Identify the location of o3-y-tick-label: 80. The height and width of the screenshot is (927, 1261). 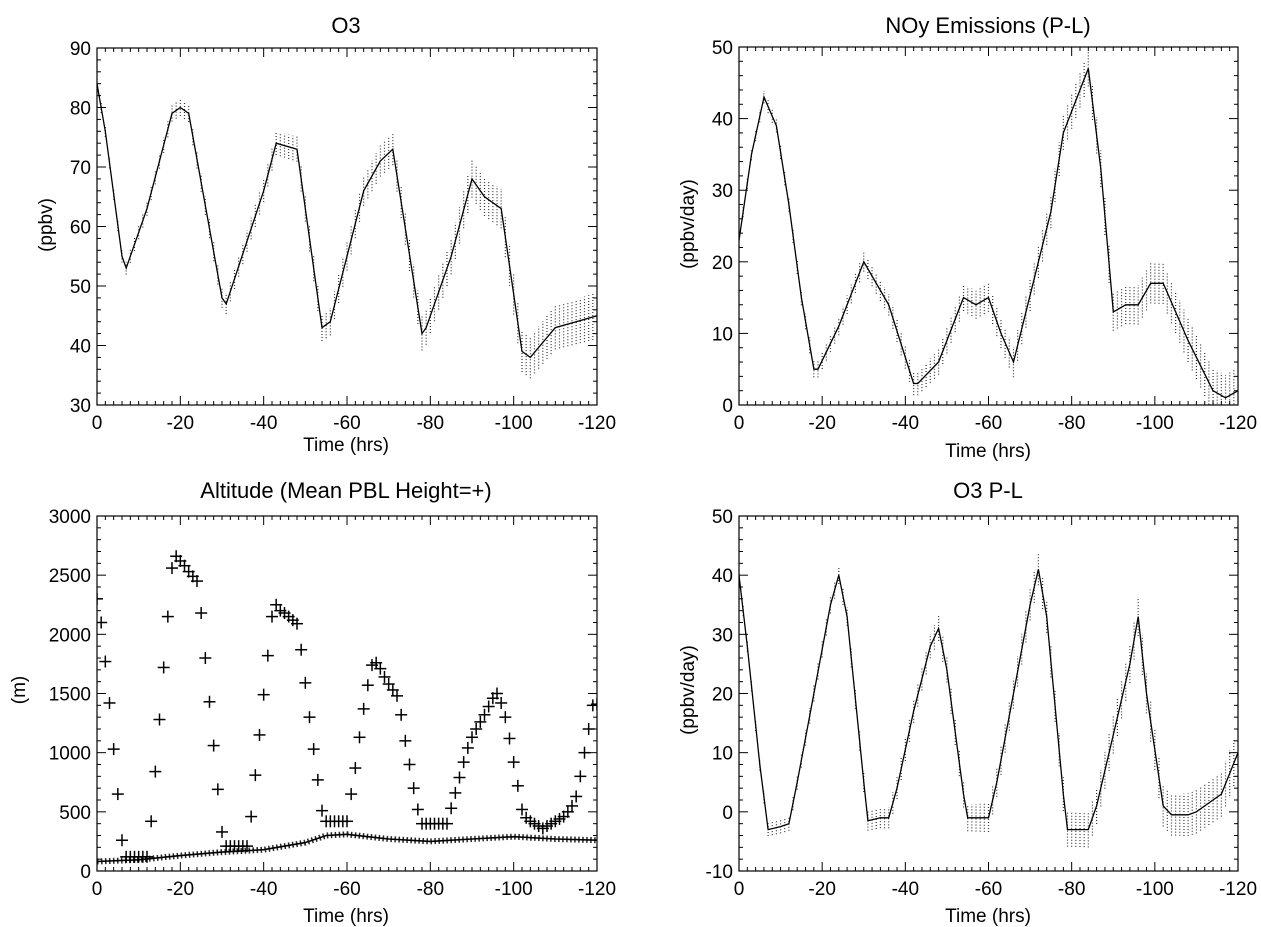
(80, 109).